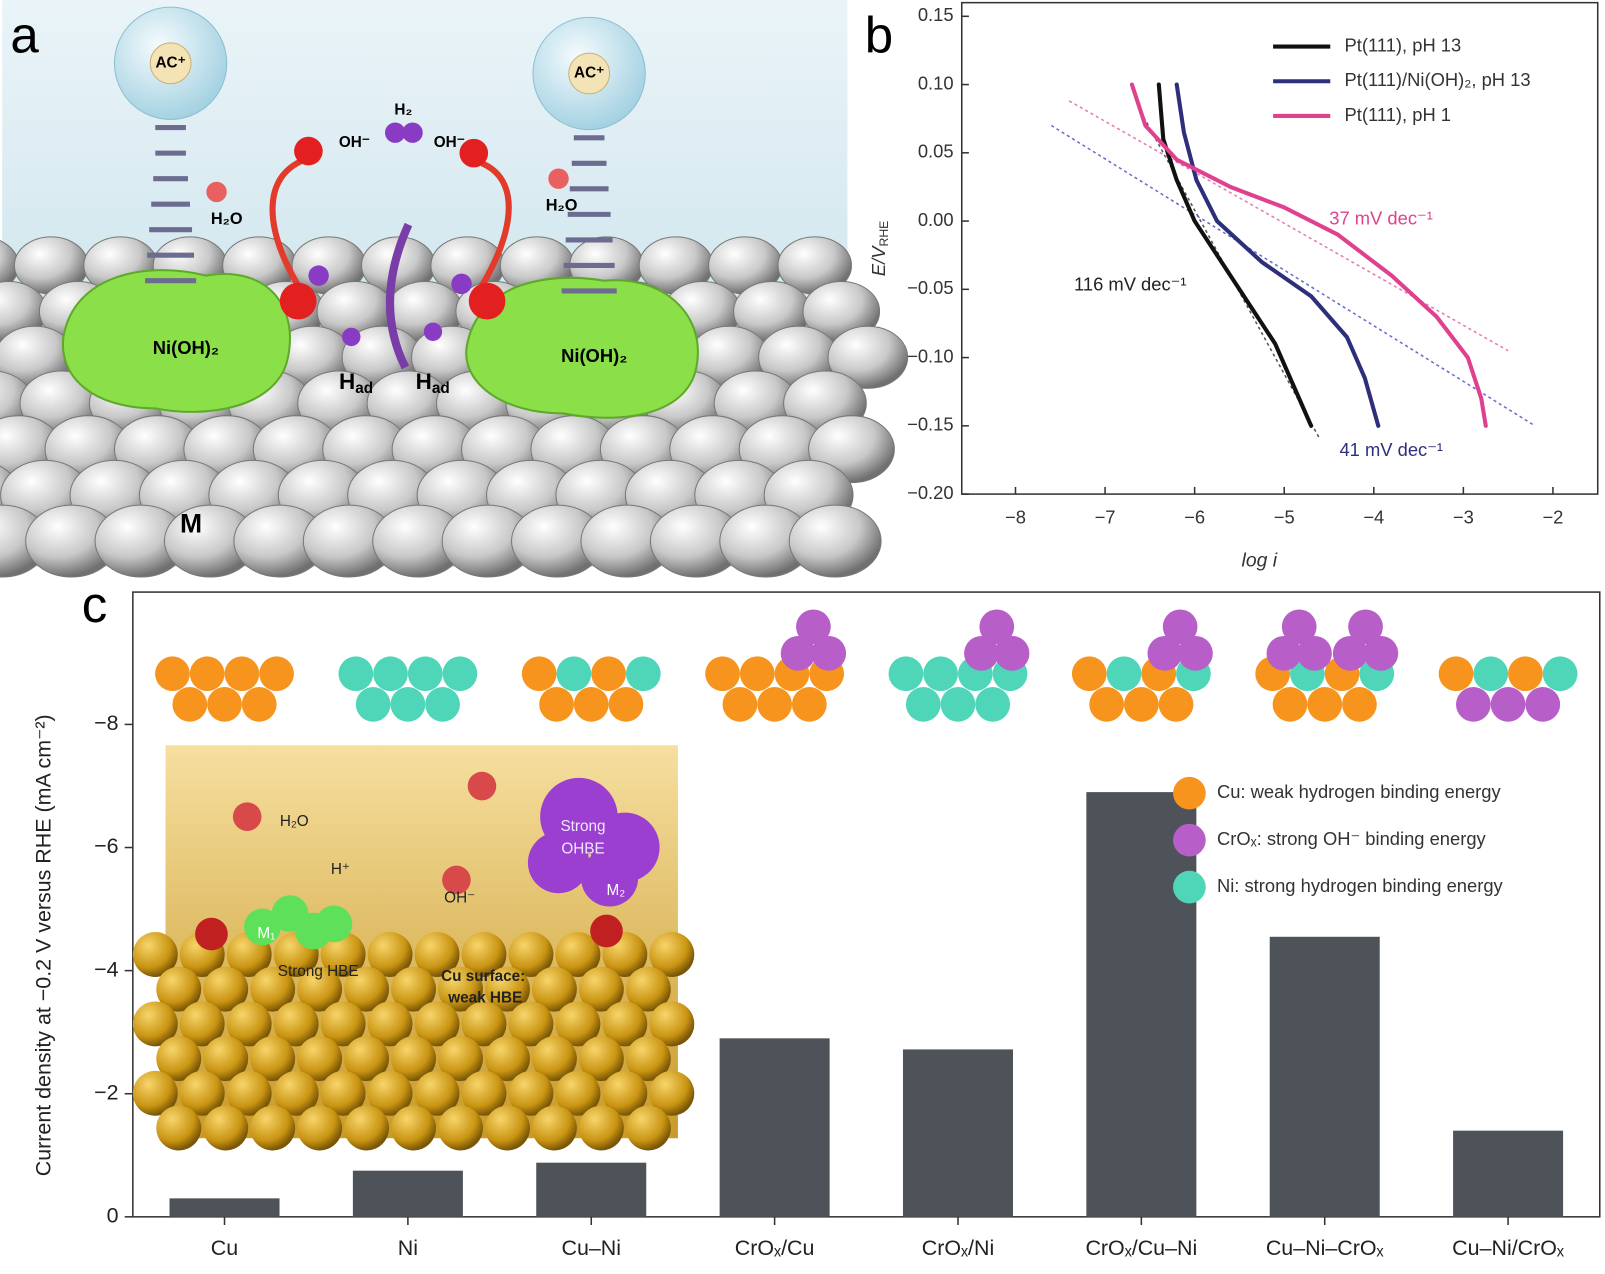 The image size is (1605, 1274). What do you see at coordinates (387, 234) in the screenshot?
I see `molecules` at bounding box center [387, 234].